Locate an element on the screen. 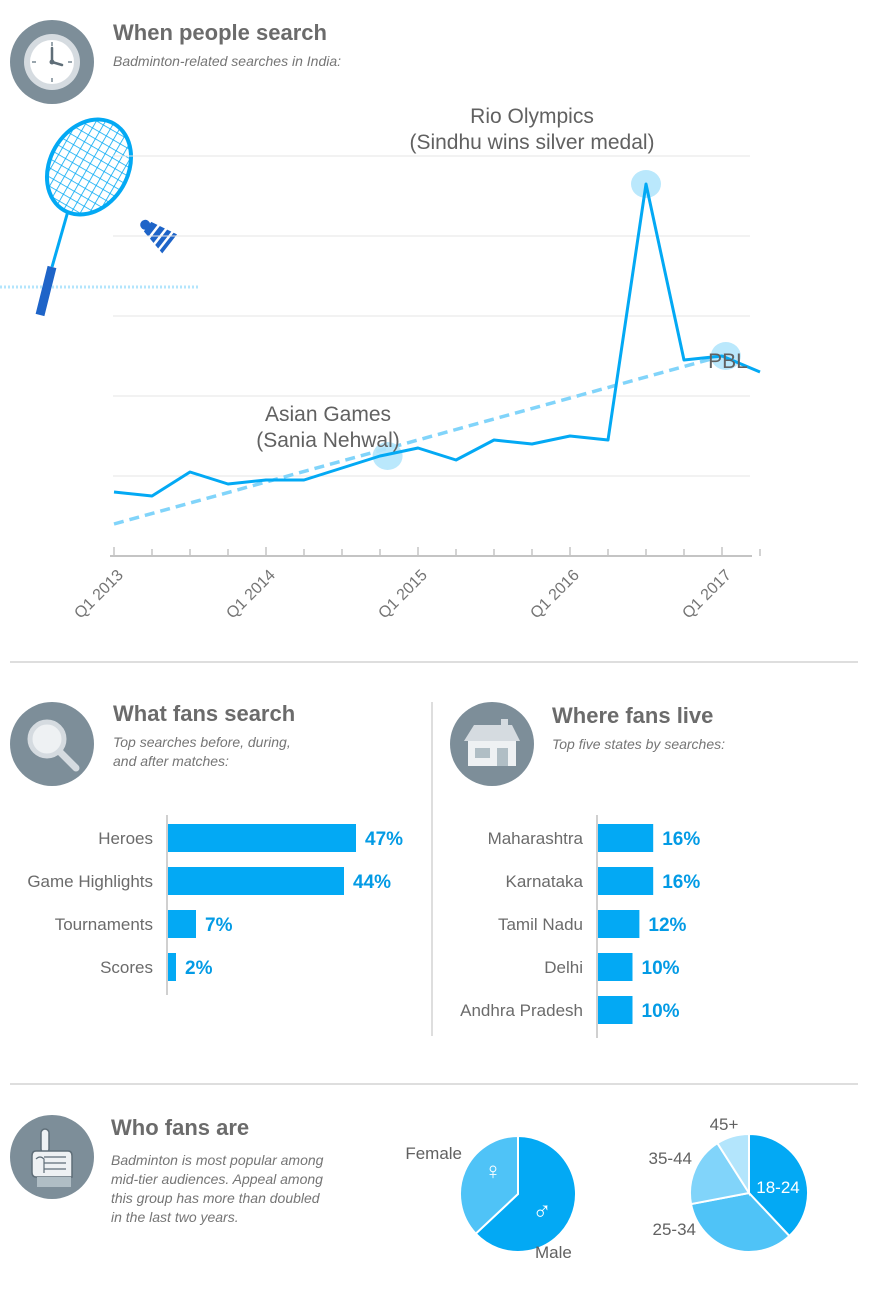 The height and width of the screenshot is (1300, 870). subtitle-line: Badminton is most popular among is located at coordinates (217, 1160).